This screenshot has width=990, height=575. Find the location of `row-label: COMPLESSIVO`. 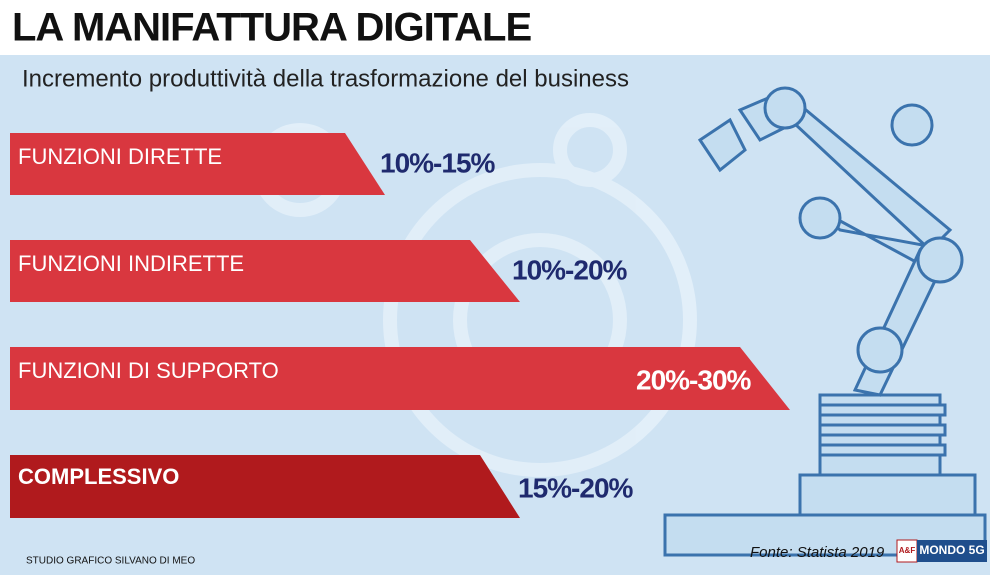

row-label: COMPLESSIVO is located at coordinates (98, 476).